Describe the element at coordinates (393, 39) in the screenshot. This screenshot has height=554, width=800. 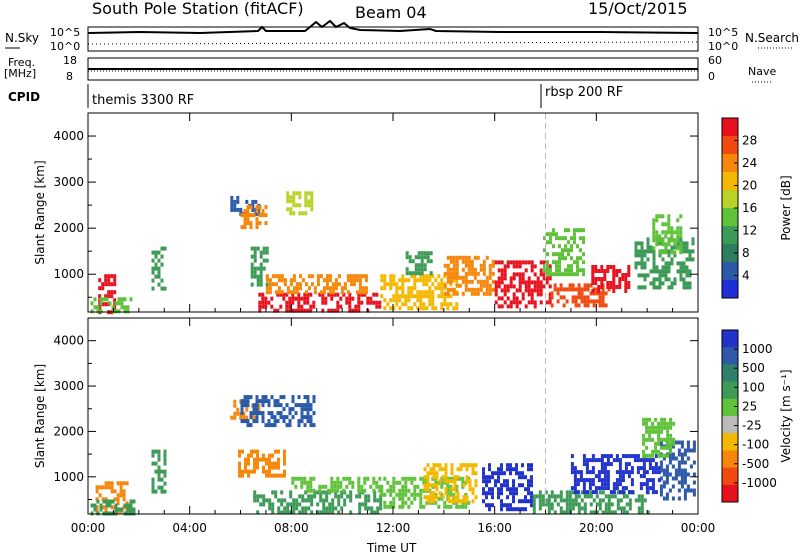
I see `nsky-frame` at that location.